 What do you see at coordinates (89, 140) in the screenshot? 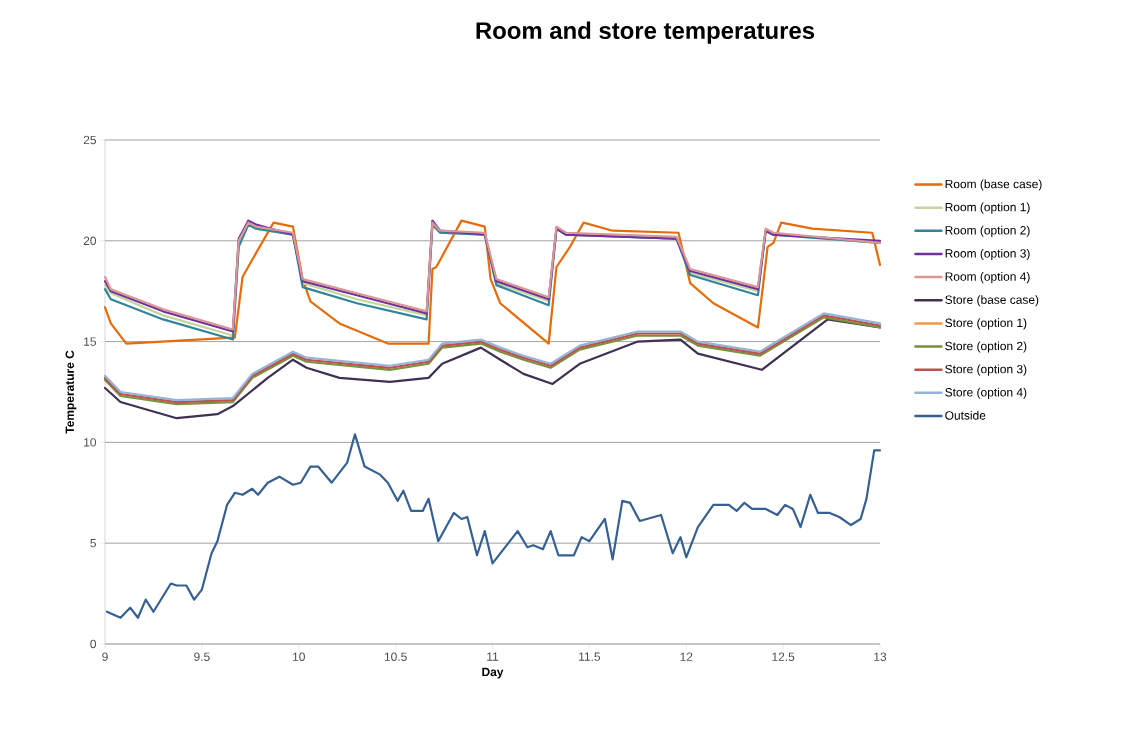
I see `y-tick-label: 25` at bounding box center [89, 140].